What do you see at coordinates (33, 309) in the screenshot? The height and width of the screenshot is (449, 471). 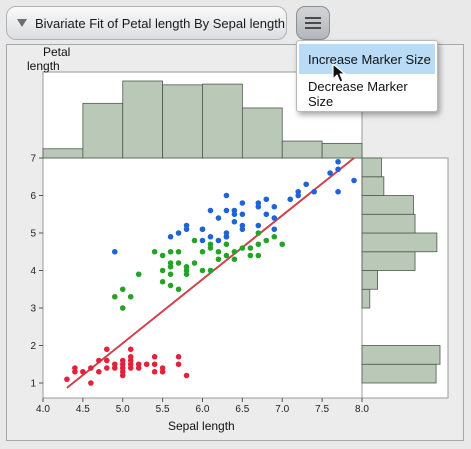 I see `y-tick-label: 3` at bounding box center [33, 309].